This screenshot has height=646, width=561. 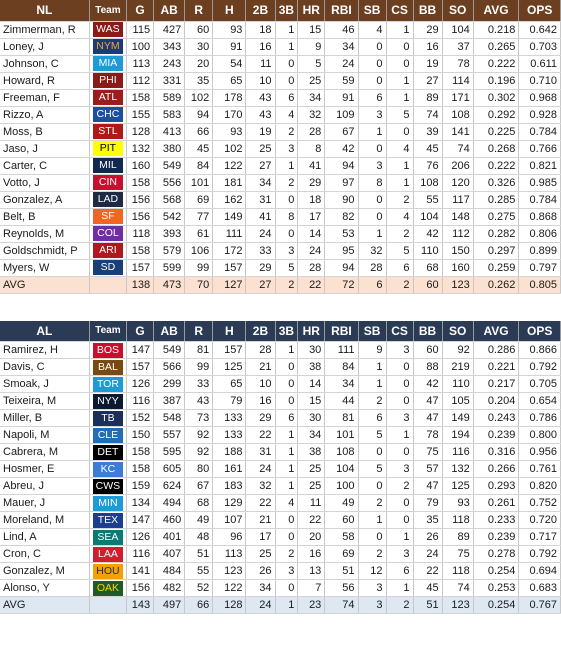 What do you see at coordinates (199, 503) in the screenshot?
I see `stat-r: 68` at bounding box center [199, 503].